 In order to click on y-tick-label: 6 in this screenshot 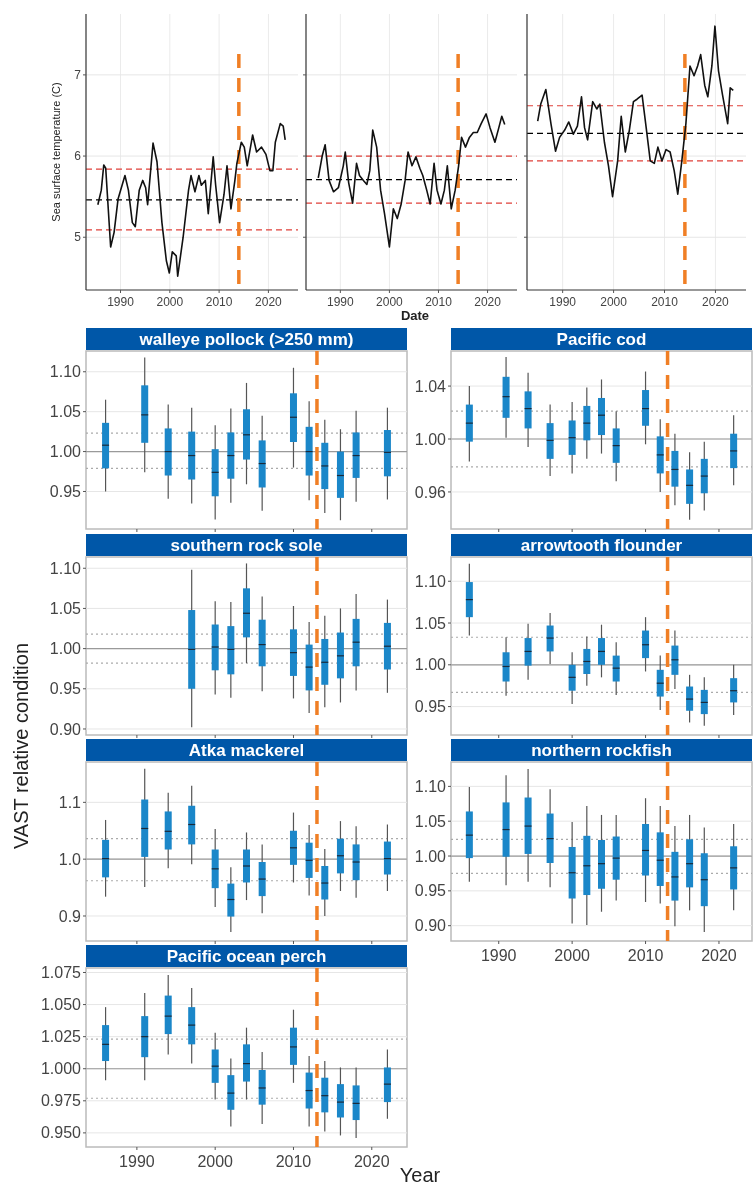, I will do `click(78, 156)`.